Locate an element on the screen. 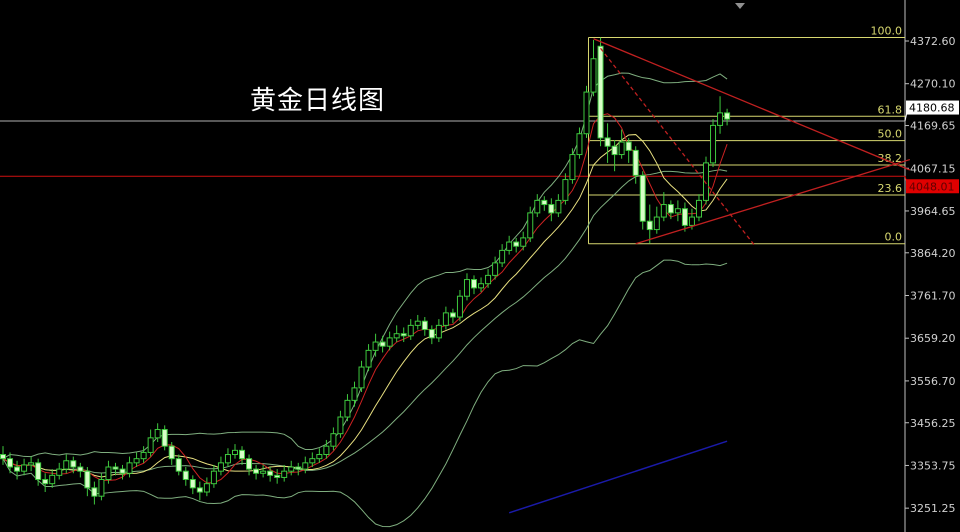 This screenshot has height=532, width=960. fib-level-label: 23.6 is located at coordinates (890, 188).